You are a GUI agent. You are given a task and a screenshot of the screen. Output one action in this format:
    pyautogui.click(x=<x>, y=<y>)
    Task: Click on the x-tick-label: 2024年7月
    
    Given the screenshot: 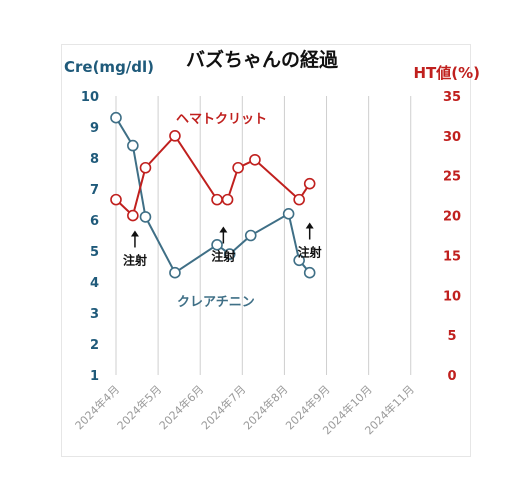 What is the action you would take?
    pyautogui.click(x=223, y=407)
    